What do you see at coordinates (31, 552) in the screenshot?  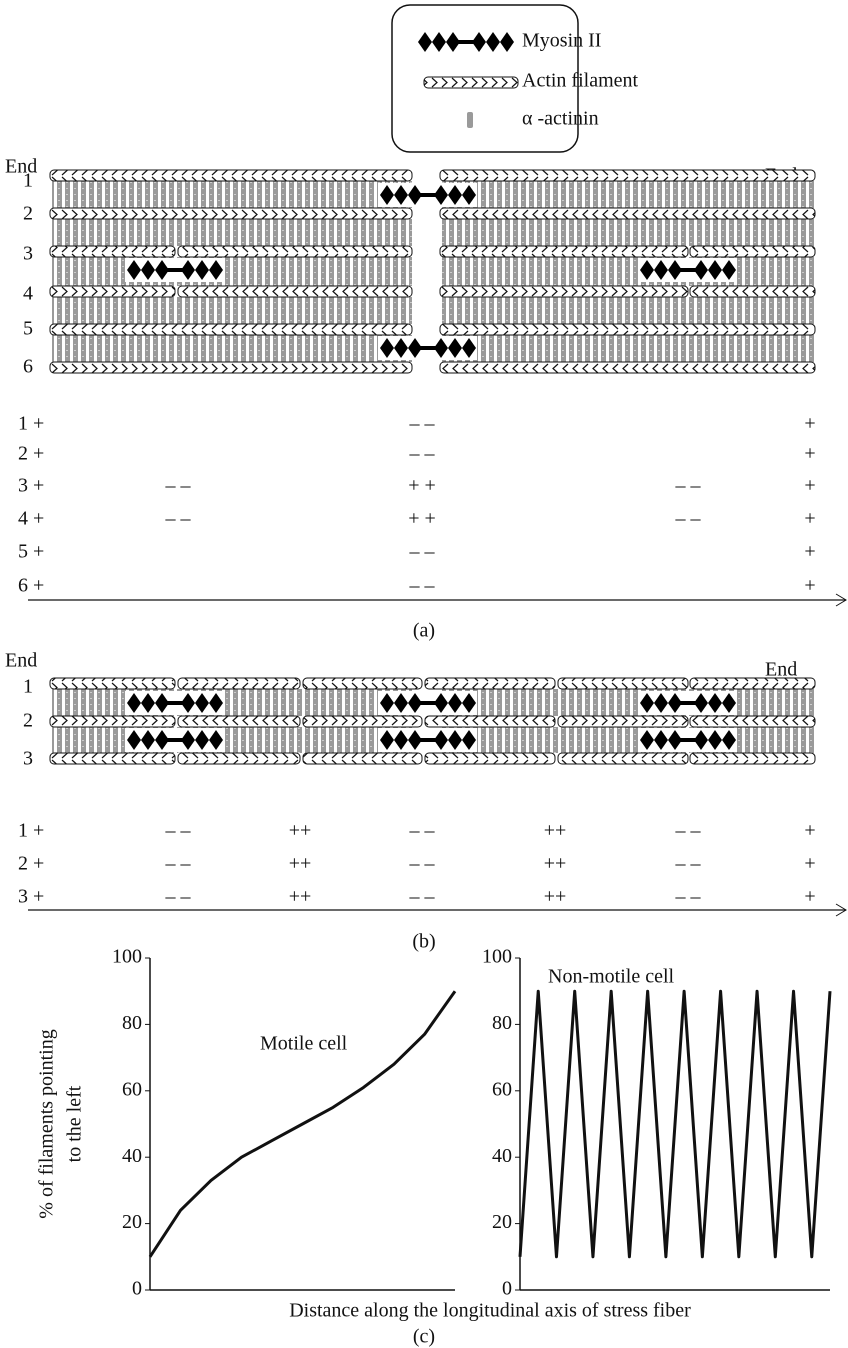 I see `polarity-label: 5 +` at bounding box center [31, 552].